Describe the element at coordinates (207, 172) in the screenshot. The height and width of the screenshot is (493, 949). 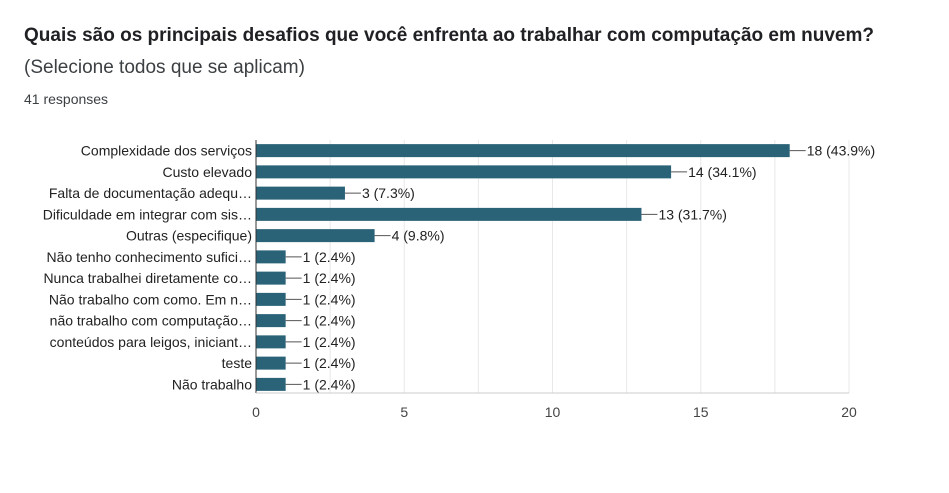
I see `category-label: Custo elevado` at that location.